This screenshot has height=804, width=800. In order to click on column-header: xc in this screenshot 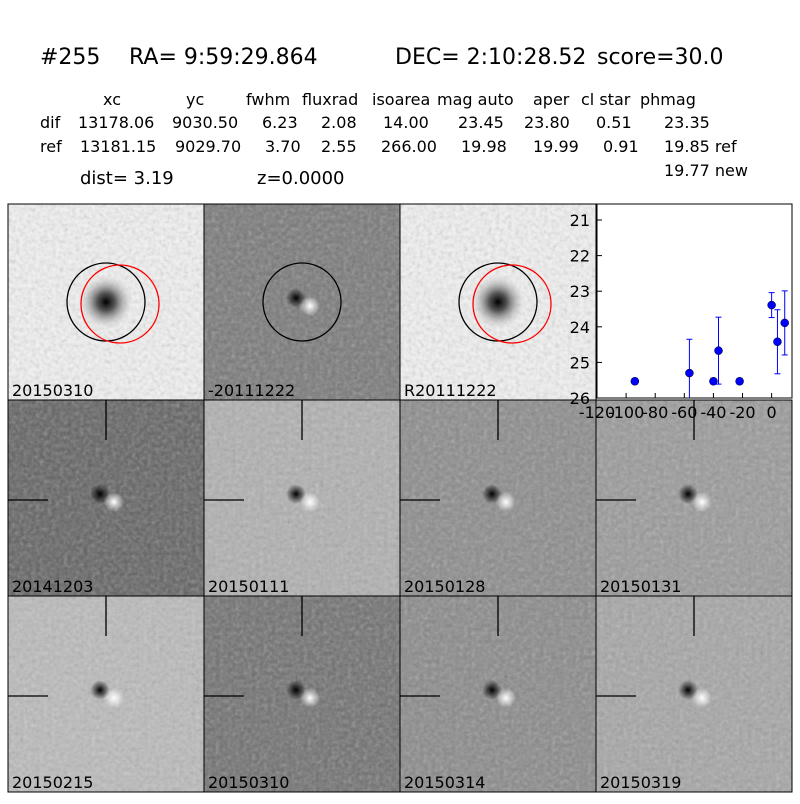, I will do `click(112, 99)`.